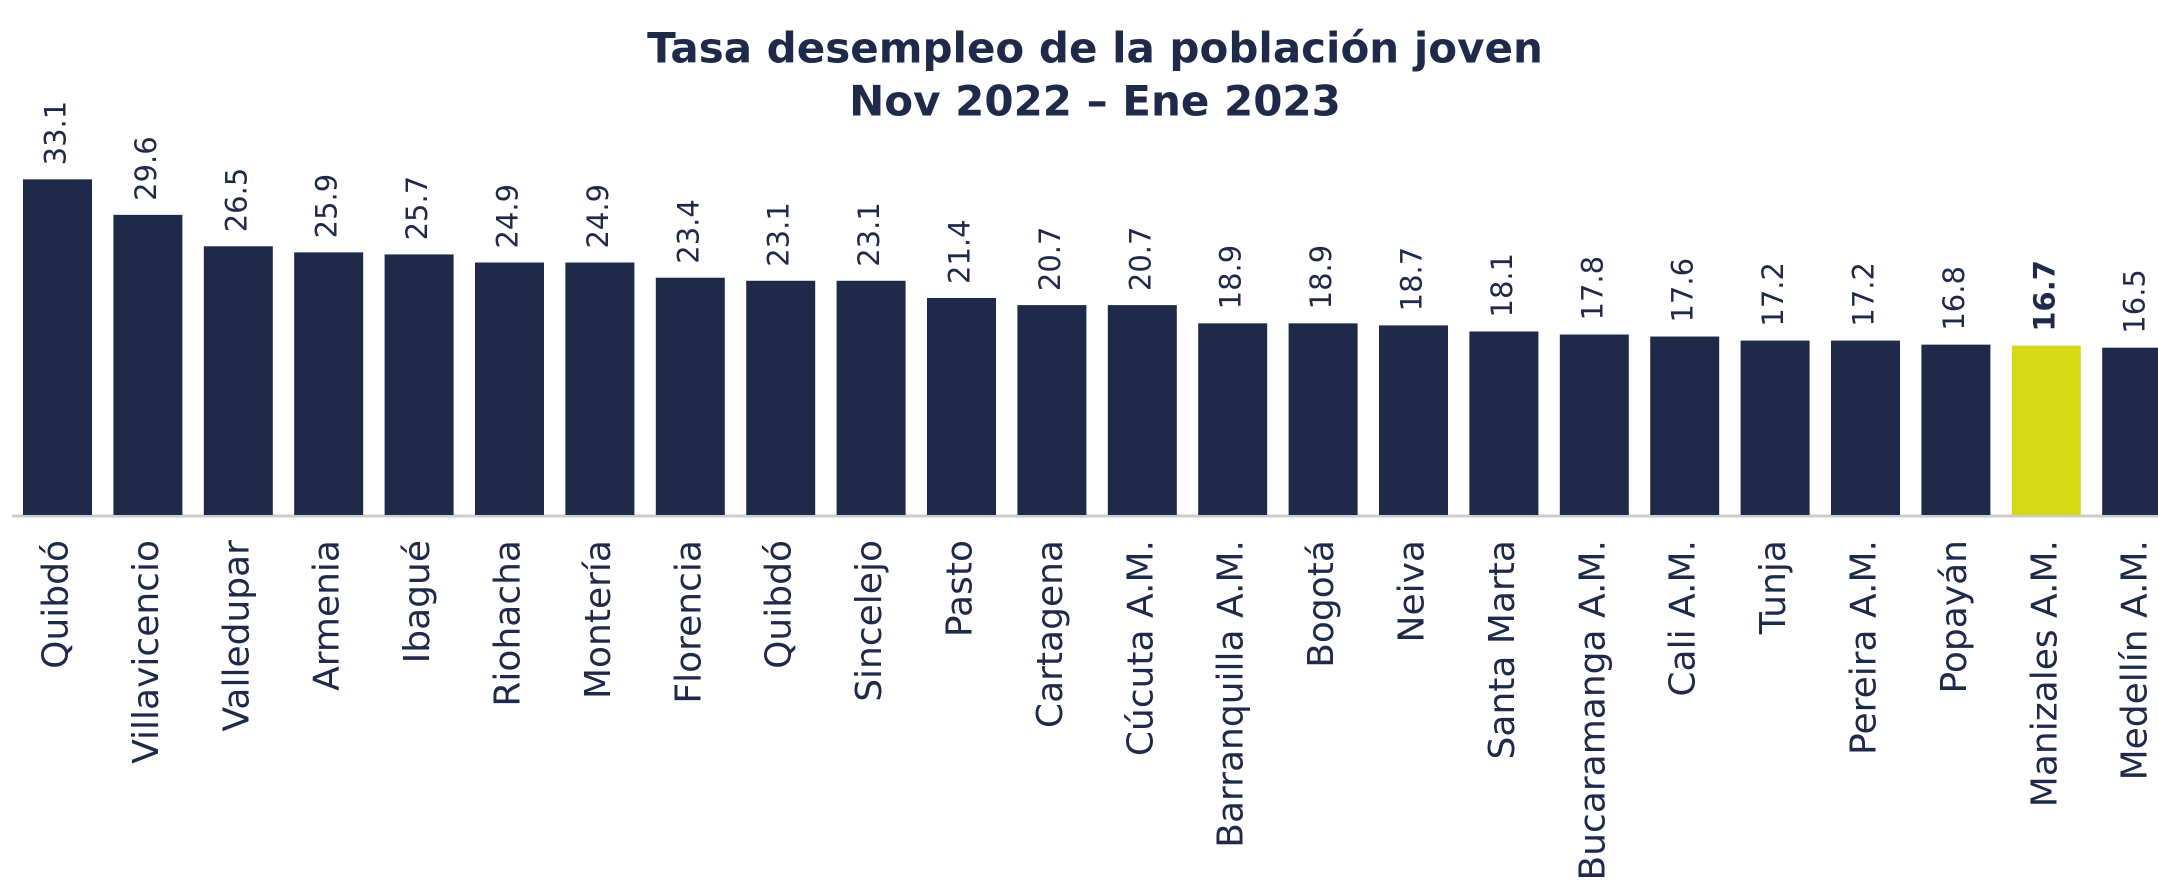 The width and height of the screenshot is (2158, 888). I want to click on x-tick-label: Riohacha, so click(508, 623).